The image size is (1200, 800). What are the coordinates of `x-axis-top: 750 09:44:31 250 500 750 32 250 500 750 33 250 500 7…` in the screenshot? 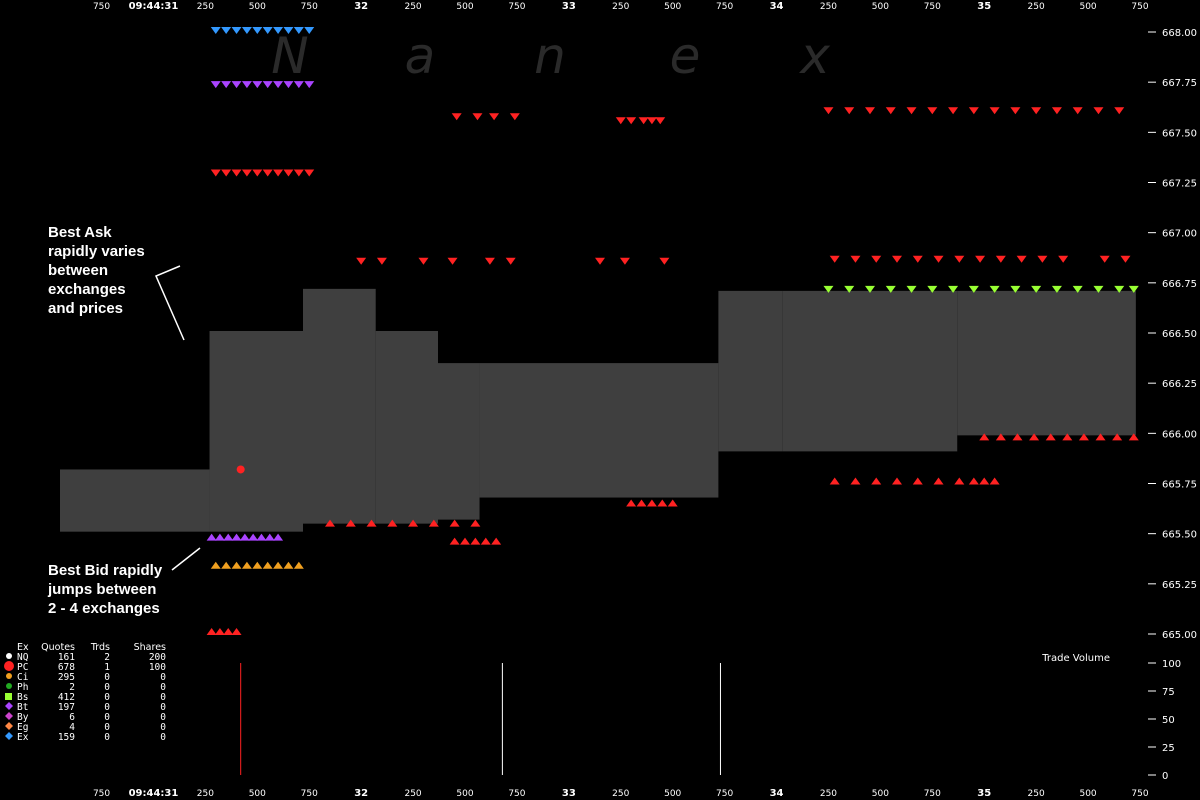 It's located at (621, 6).